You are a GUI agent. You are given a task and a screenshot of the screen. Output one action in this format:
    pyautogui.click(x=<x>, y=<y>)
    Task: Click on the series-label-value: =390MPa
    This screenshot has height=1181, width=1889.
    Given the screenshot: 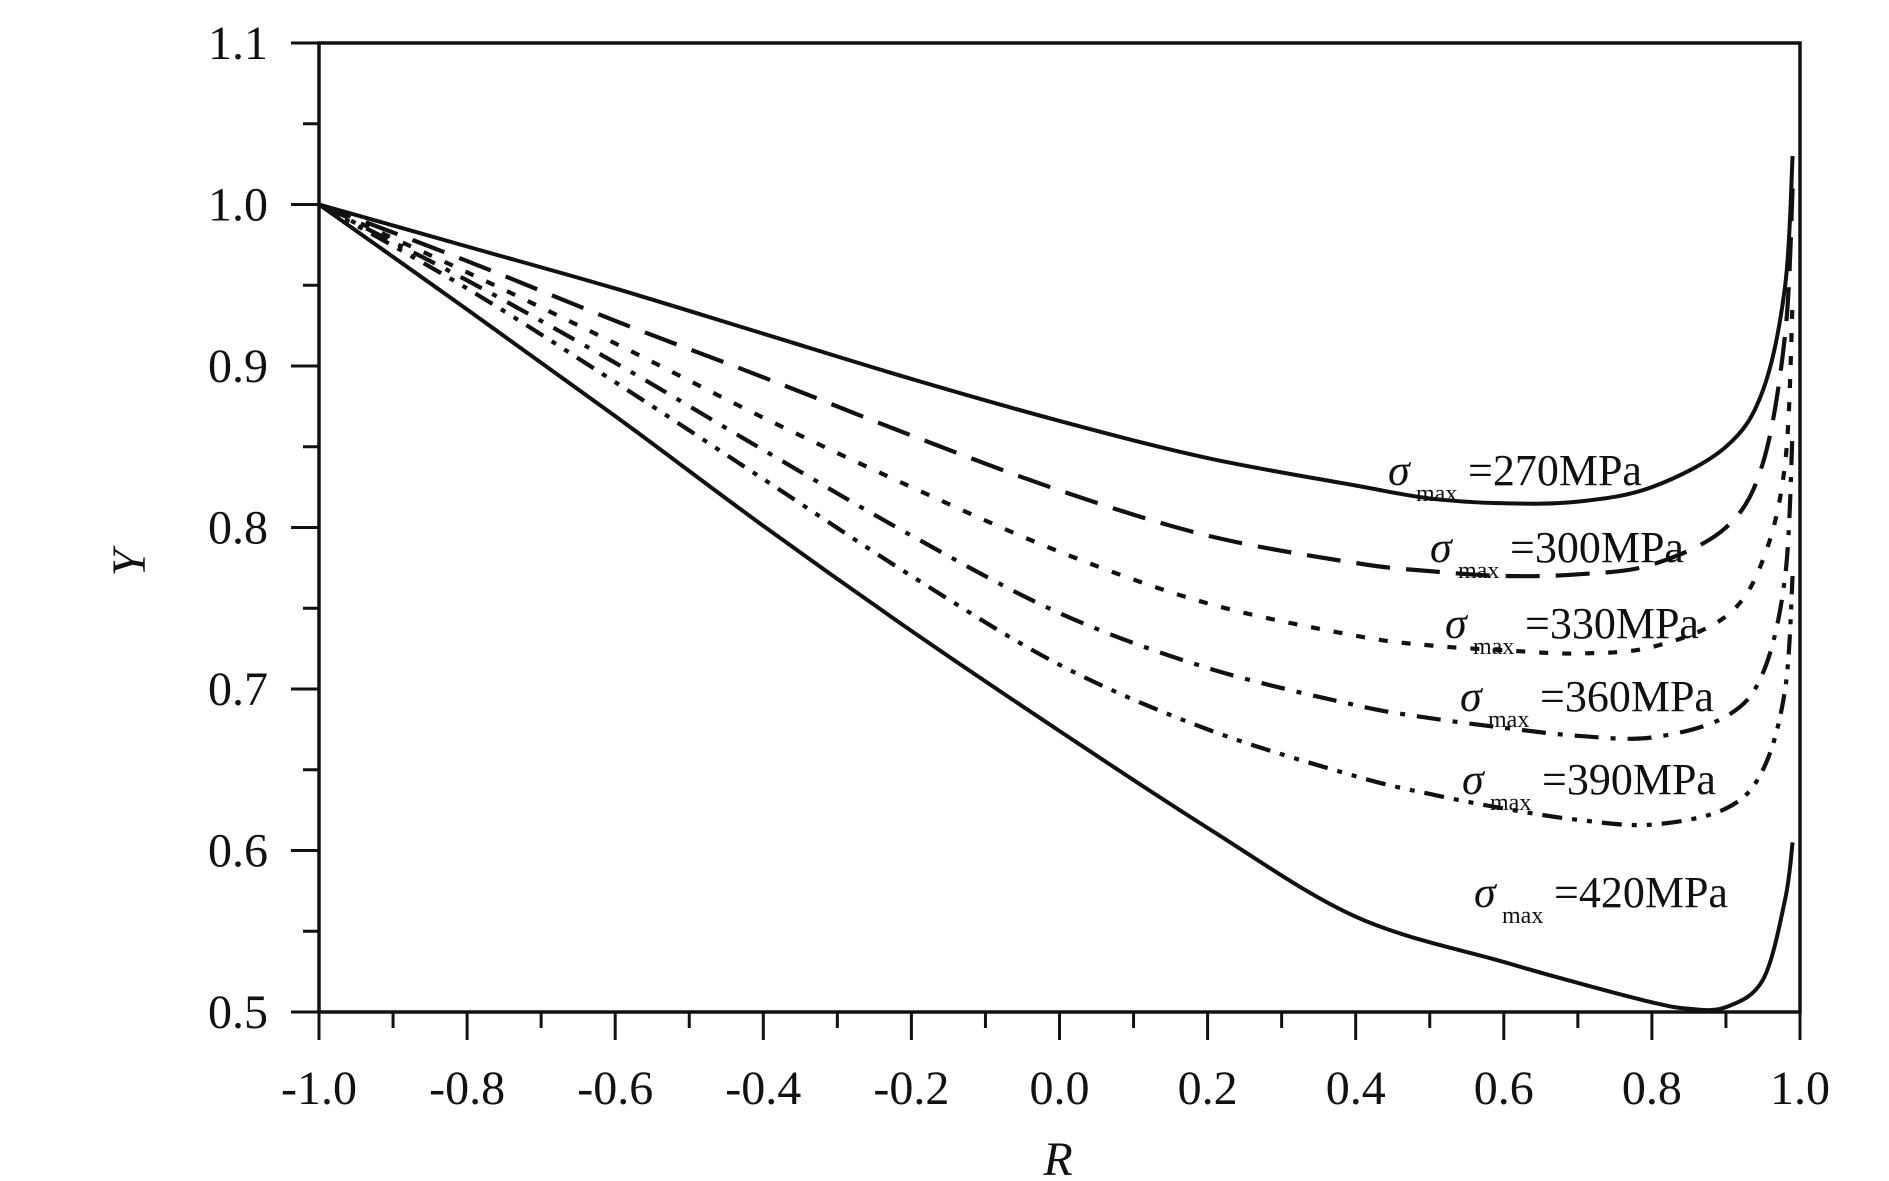 What is the action you would take?
    pyautogui.click(x=1629, y=779)
    